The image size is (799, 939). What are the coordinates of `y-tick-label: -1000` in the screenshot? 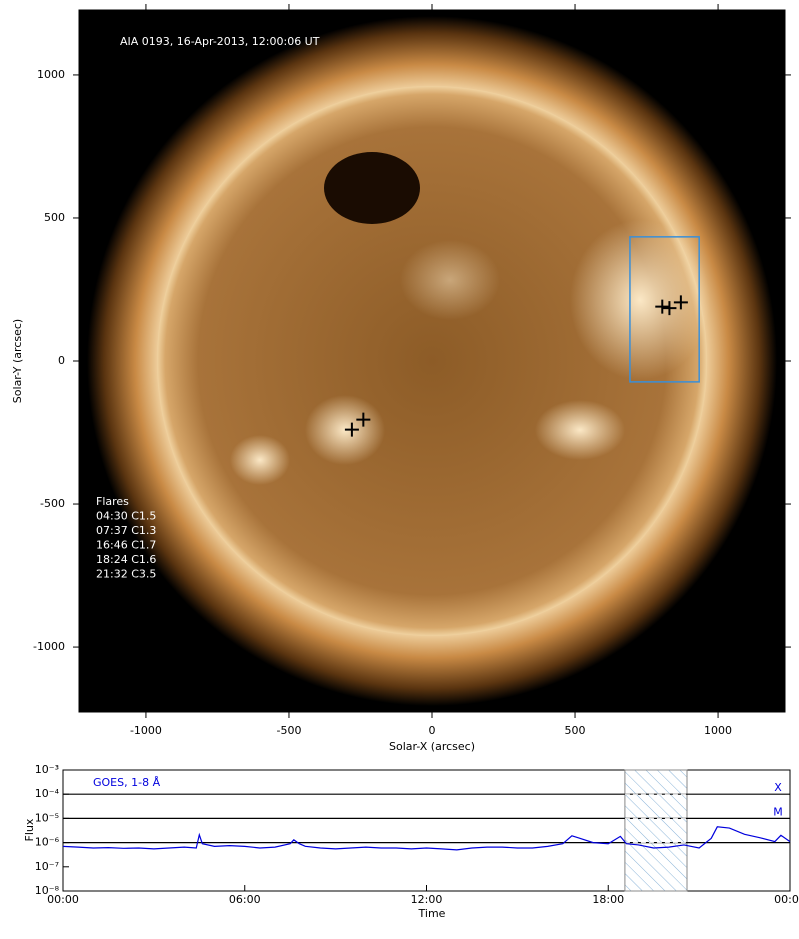 It's located at (49, 646).